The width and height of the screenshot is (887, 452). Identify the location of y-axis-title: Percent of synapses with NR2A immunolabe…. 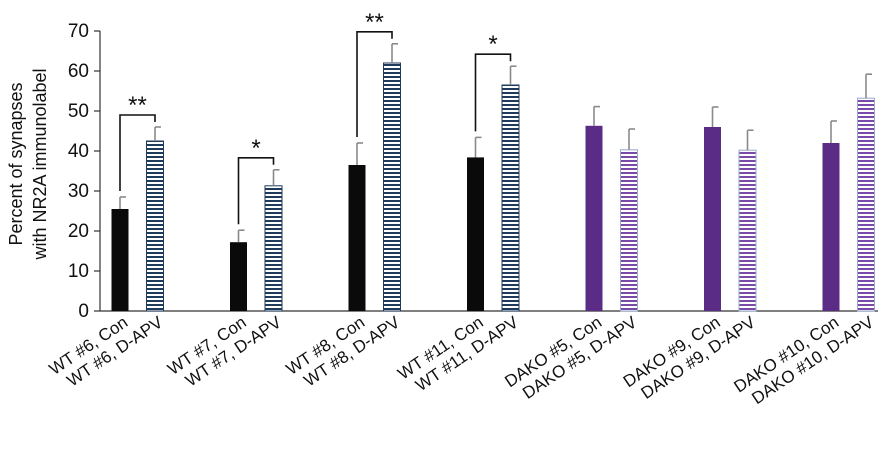
(28, 164).